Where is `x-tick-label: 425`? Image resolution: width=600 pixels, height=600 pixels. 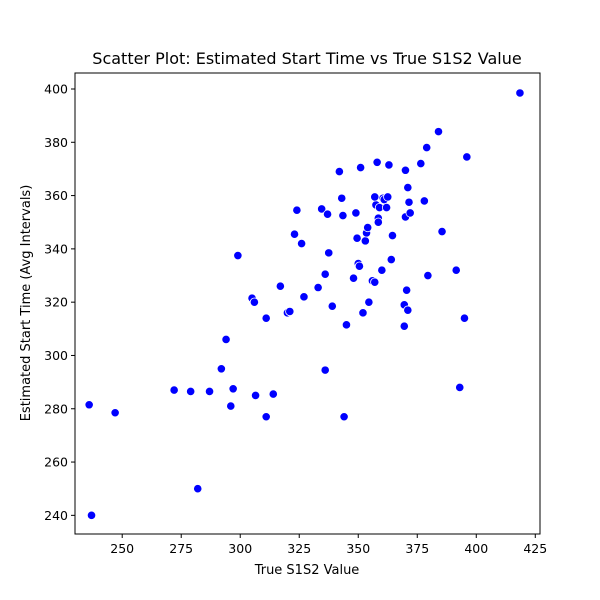
x-tick-label: 425 is located at coordinates (535, 548).